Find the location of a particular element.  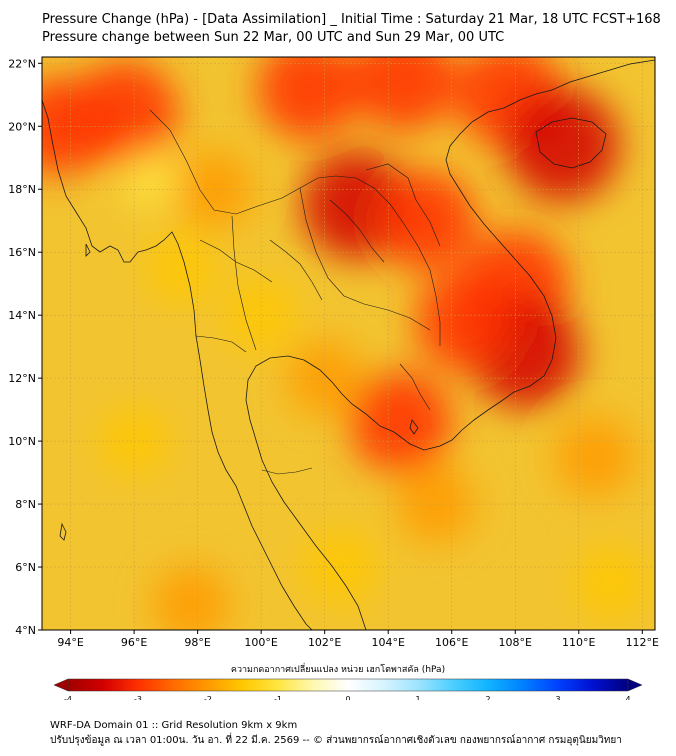

coastline-peninsula-east is located at coordinates (306, 492).